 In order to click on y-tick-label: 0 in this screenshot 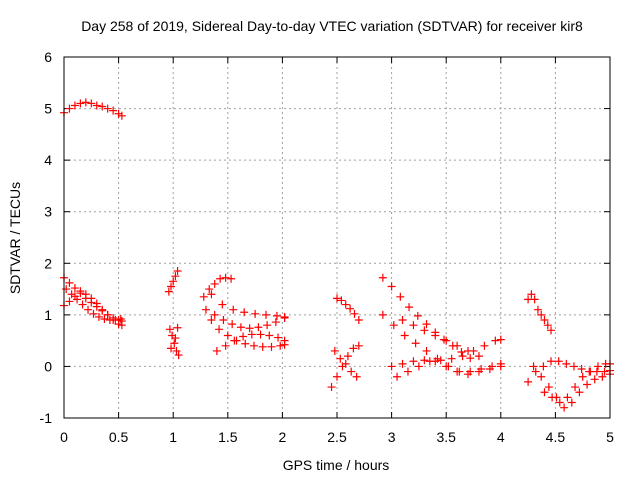, I will do `click(48, 366)`.